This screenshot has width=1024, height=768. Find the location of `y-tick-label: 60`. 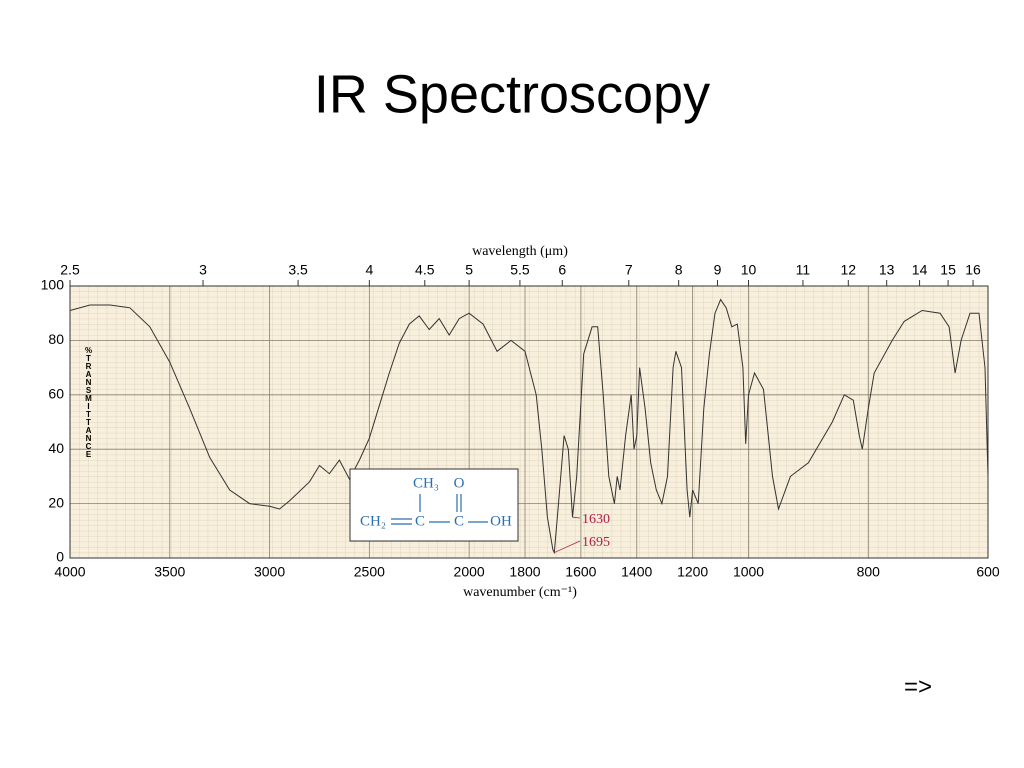

y-tick-label: 60 is located at coordinates (56, 394).